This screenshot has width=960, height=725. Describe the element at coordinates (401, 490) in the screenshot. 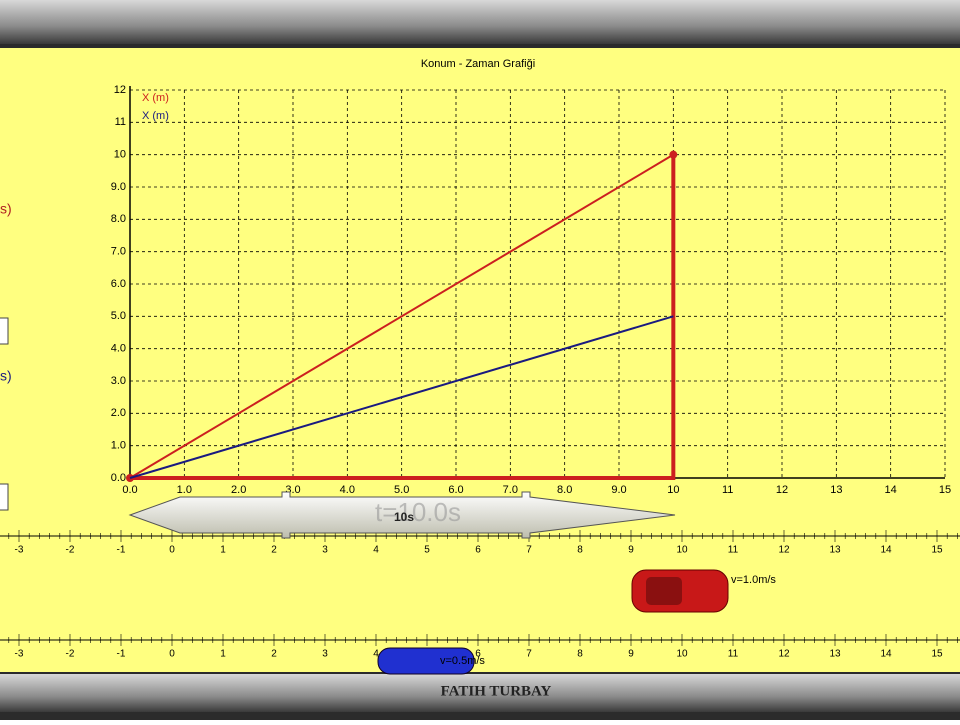

I see `x-tick-label: 5.0` at that location.